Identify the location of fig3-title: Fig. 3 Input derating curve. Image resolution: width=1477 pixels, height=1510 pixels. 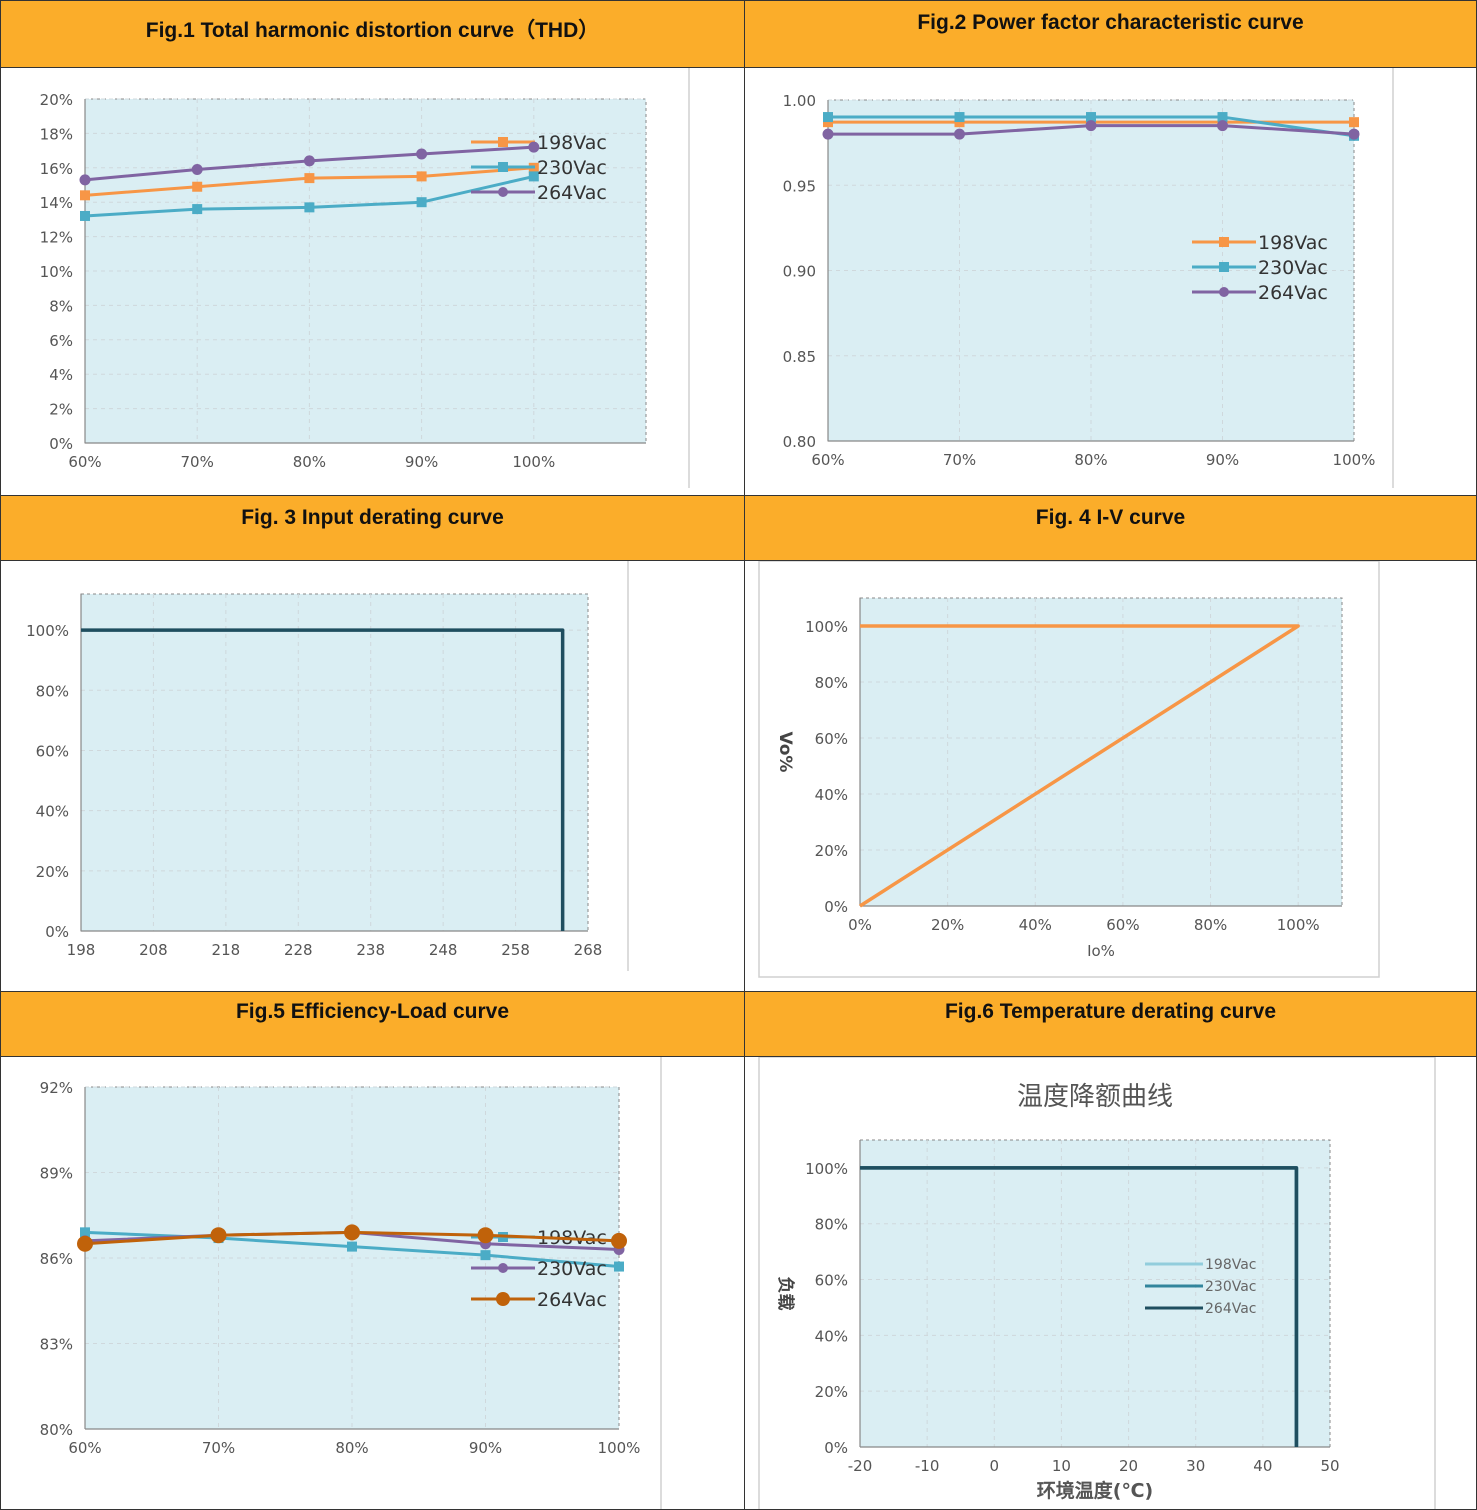
(372, 517).